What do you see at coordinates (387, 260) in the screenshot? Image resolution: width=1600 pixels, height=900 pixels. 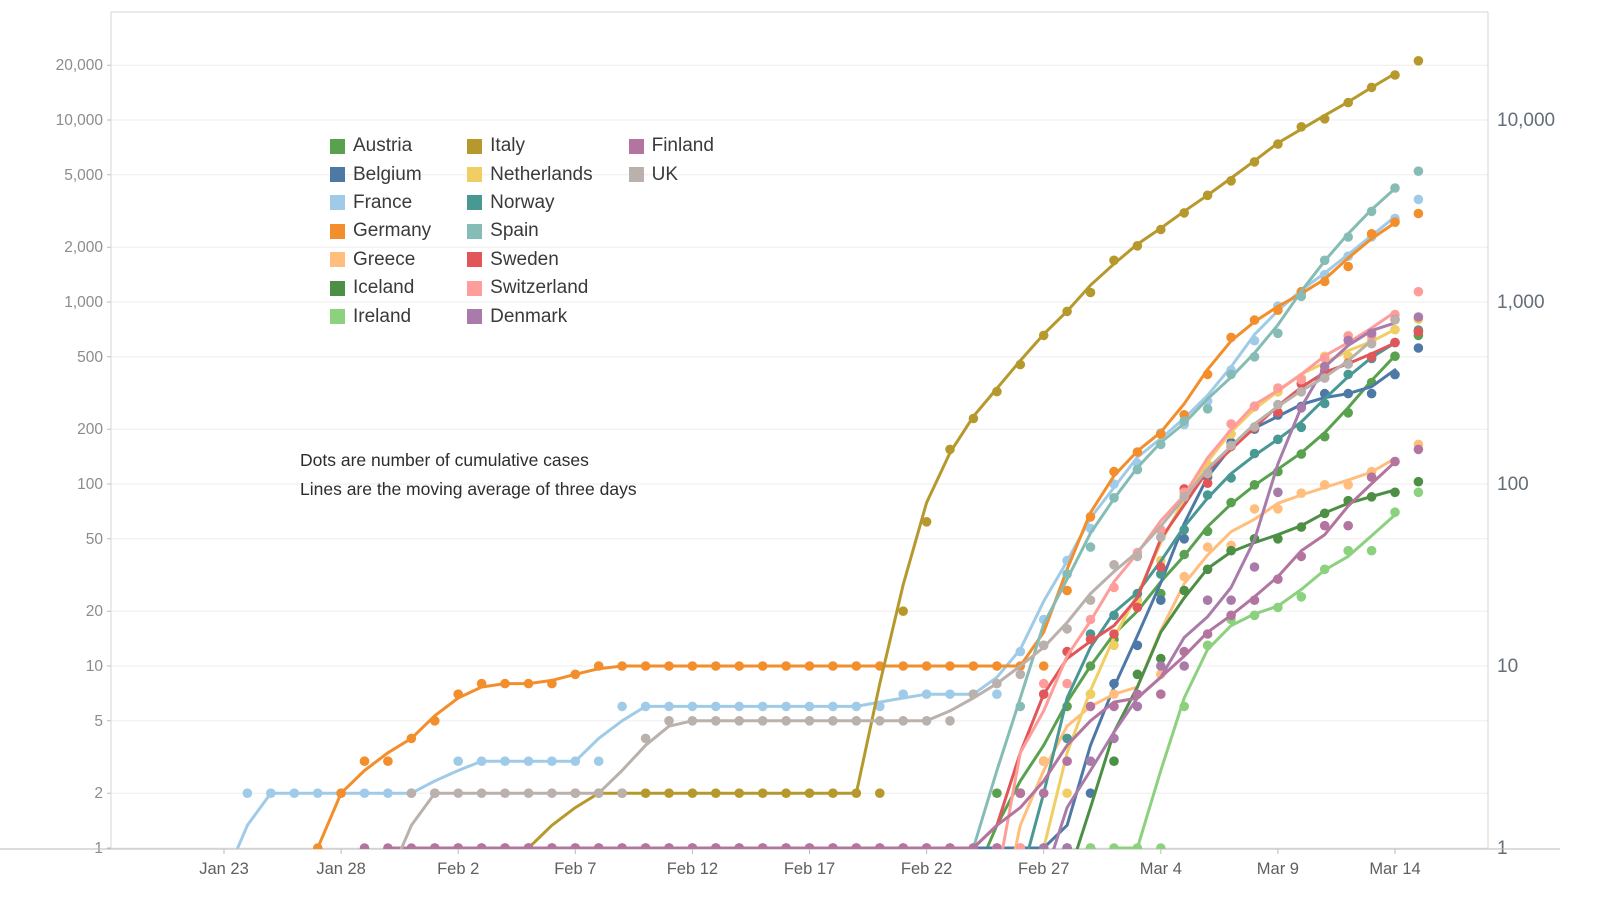 I see `legend-item-greece: Greece` at bounding box center [387, 260].